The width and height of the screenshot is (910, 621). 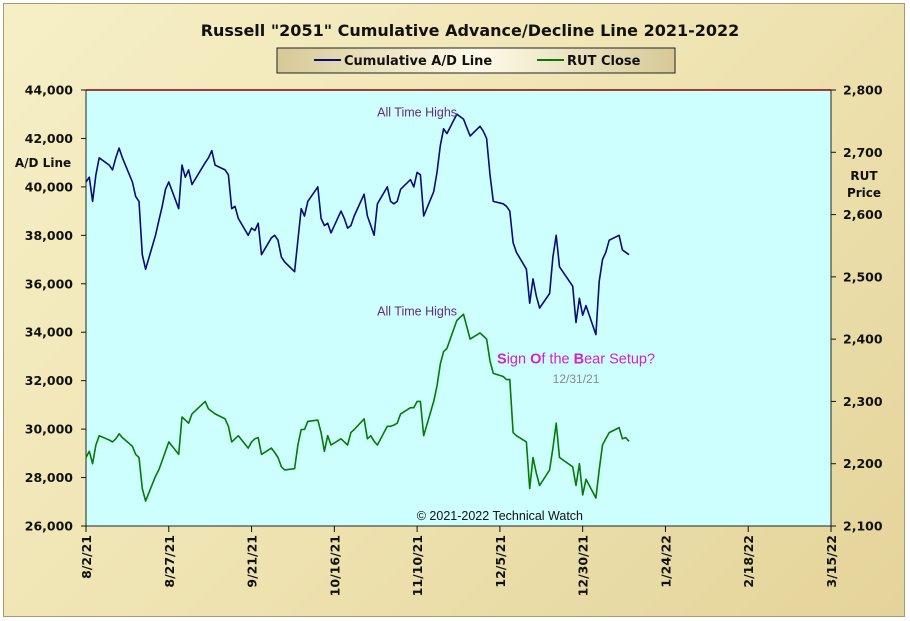 I want to click on right-tick-label: 2,500, so click(x=863, y=276).